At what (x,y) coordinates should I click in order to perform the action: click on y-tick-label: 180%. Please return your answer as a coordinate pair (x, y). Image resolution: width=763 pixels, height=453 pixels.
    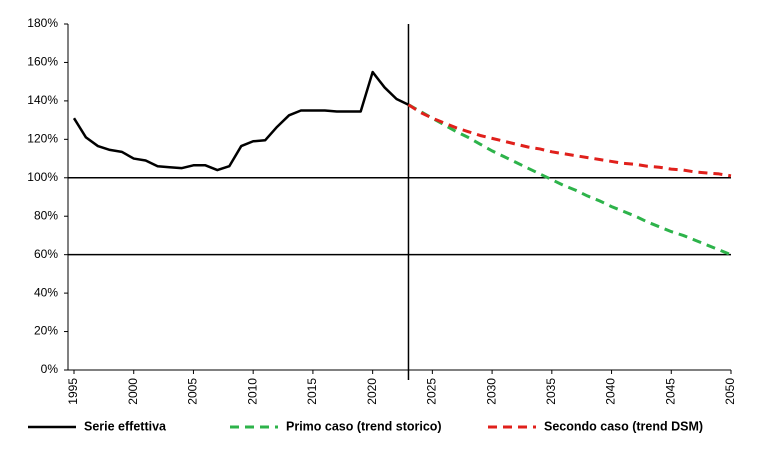
    Looking at the image, I should click on (42, 23).